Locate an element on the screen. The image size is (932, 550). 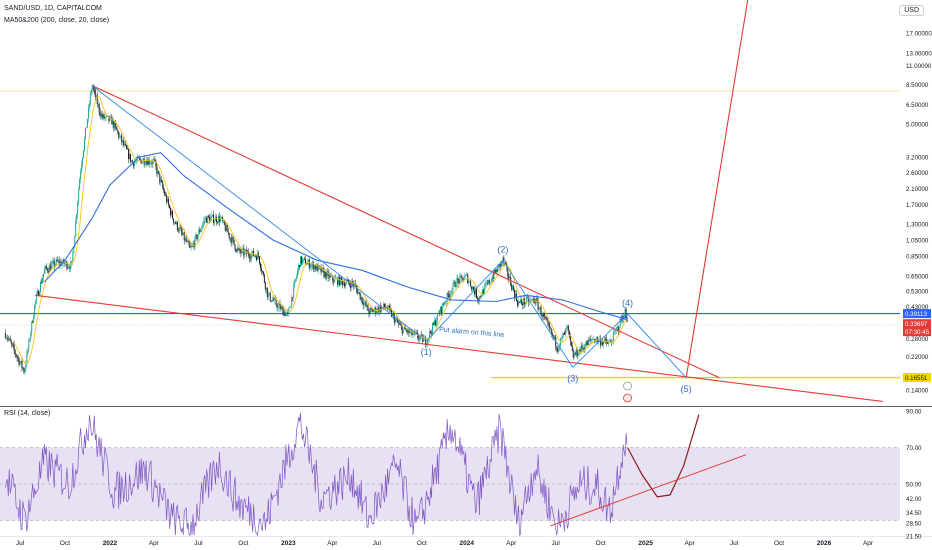
price-tag-label: 0.16551 is located at coordinates (916, 378).